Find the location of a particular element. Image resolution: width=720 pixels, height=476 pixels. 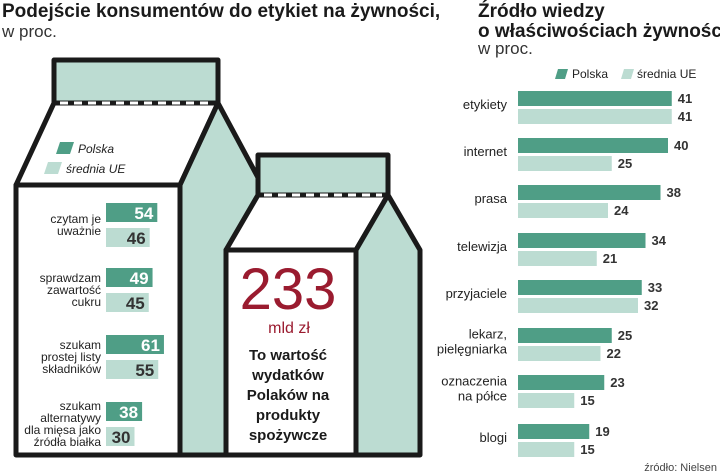

callout-line: wydatków is located at coordinates (287, 375).